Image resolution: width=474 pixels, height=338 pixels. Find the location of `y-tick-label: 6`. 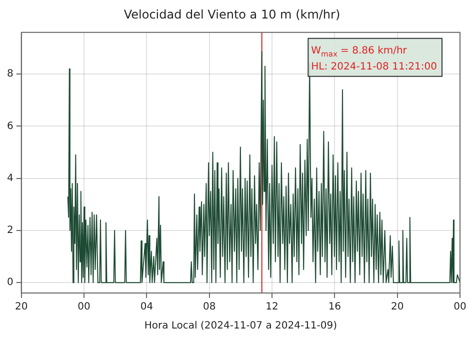

y-tick-label: 6 is located at coordinates (10, 126).